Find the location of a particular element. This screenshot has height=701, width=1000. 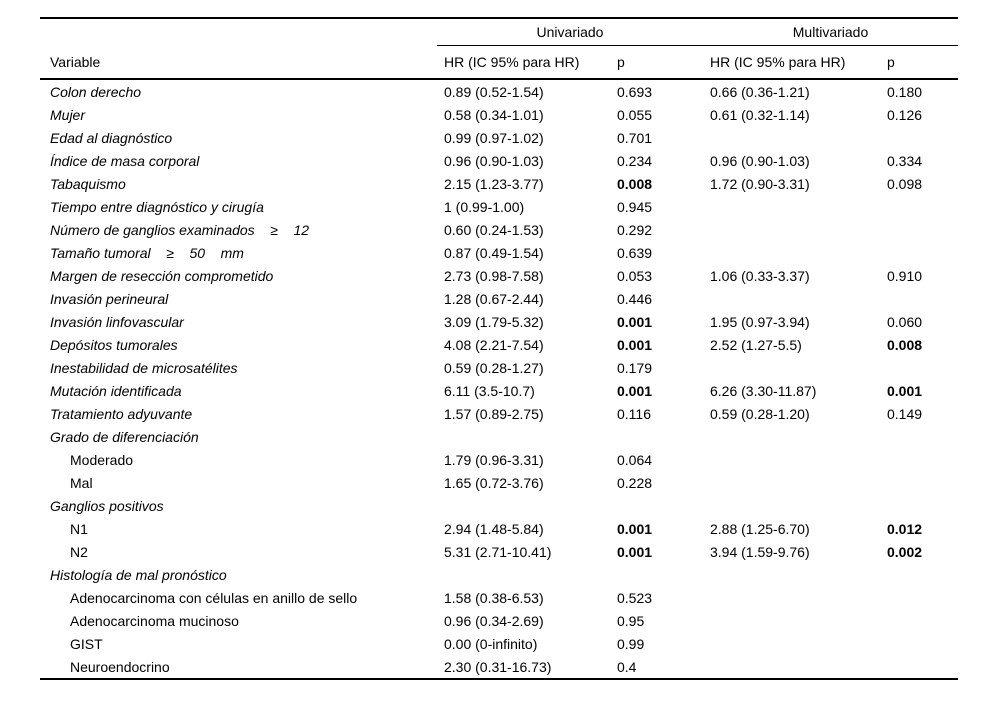

univariado-p-cell: 0.179 is located at coordinates (635, 367).